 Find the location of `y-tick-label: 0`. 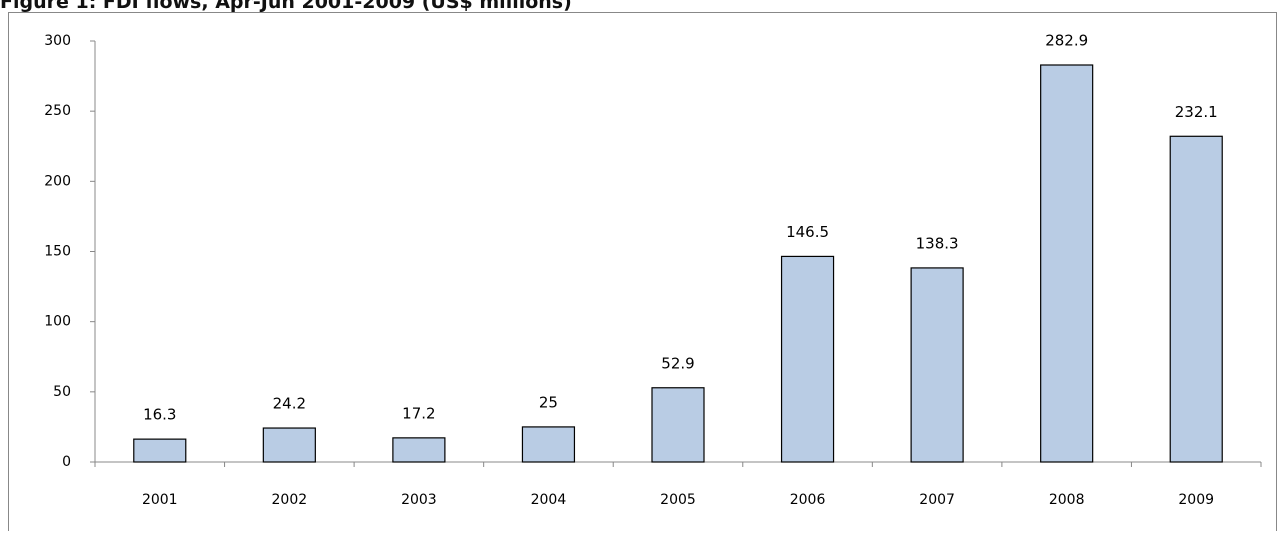

y-tick-label: 0 is located at coordinates (66, 462).